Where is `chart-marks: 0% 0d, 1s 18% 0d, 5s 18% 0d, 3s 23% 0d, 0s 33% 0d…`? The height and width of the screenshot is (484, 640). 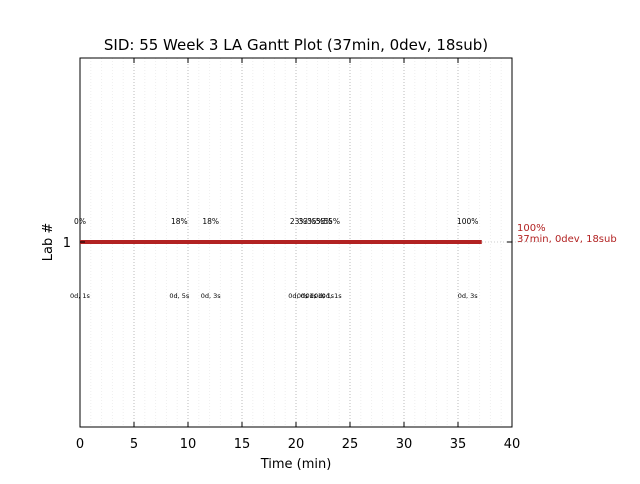
chart-marks: 0% 0d, 1s 18% 0d, 5s 18% 0d, 3s 23% 0d, 0s 33% 0d… is located at coordinates (343, 258).